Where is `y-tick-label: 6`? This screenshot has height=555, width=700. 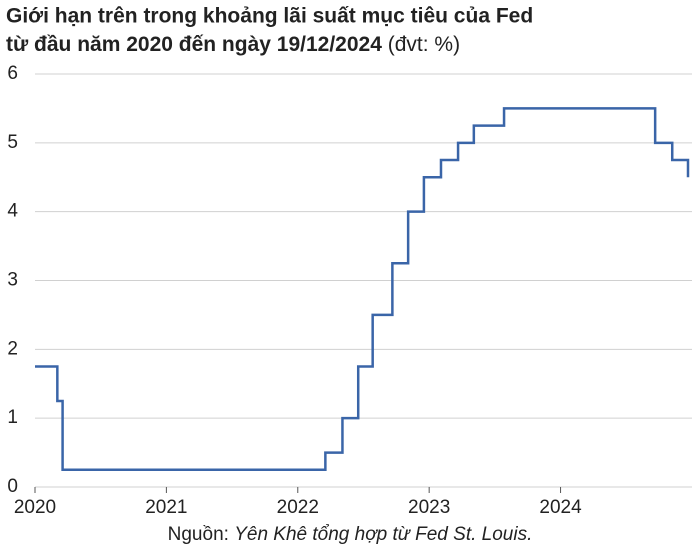
y-tick-label: 6 is located at coordinates (12, 73).